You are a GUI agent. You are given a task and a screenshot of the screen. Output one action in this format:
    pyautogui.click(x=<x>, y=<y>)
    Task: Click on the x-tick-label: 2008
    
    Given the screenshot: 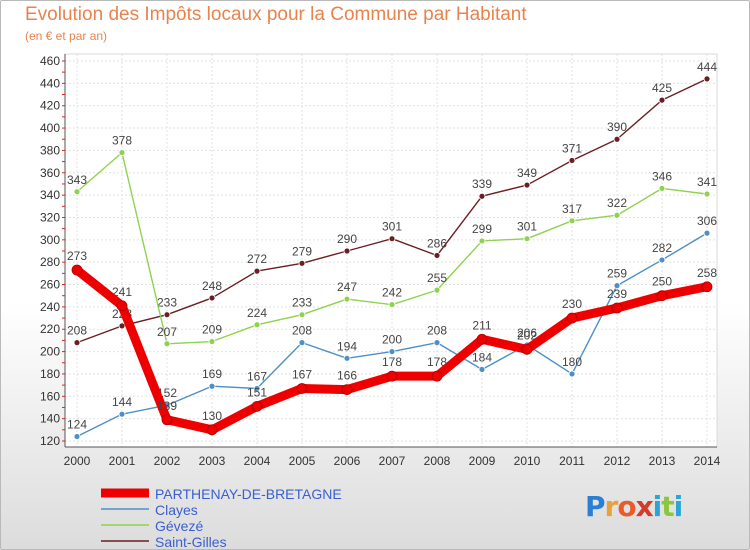 What is the action you would take?
    pyautogui.click(x=437, y=461)
    